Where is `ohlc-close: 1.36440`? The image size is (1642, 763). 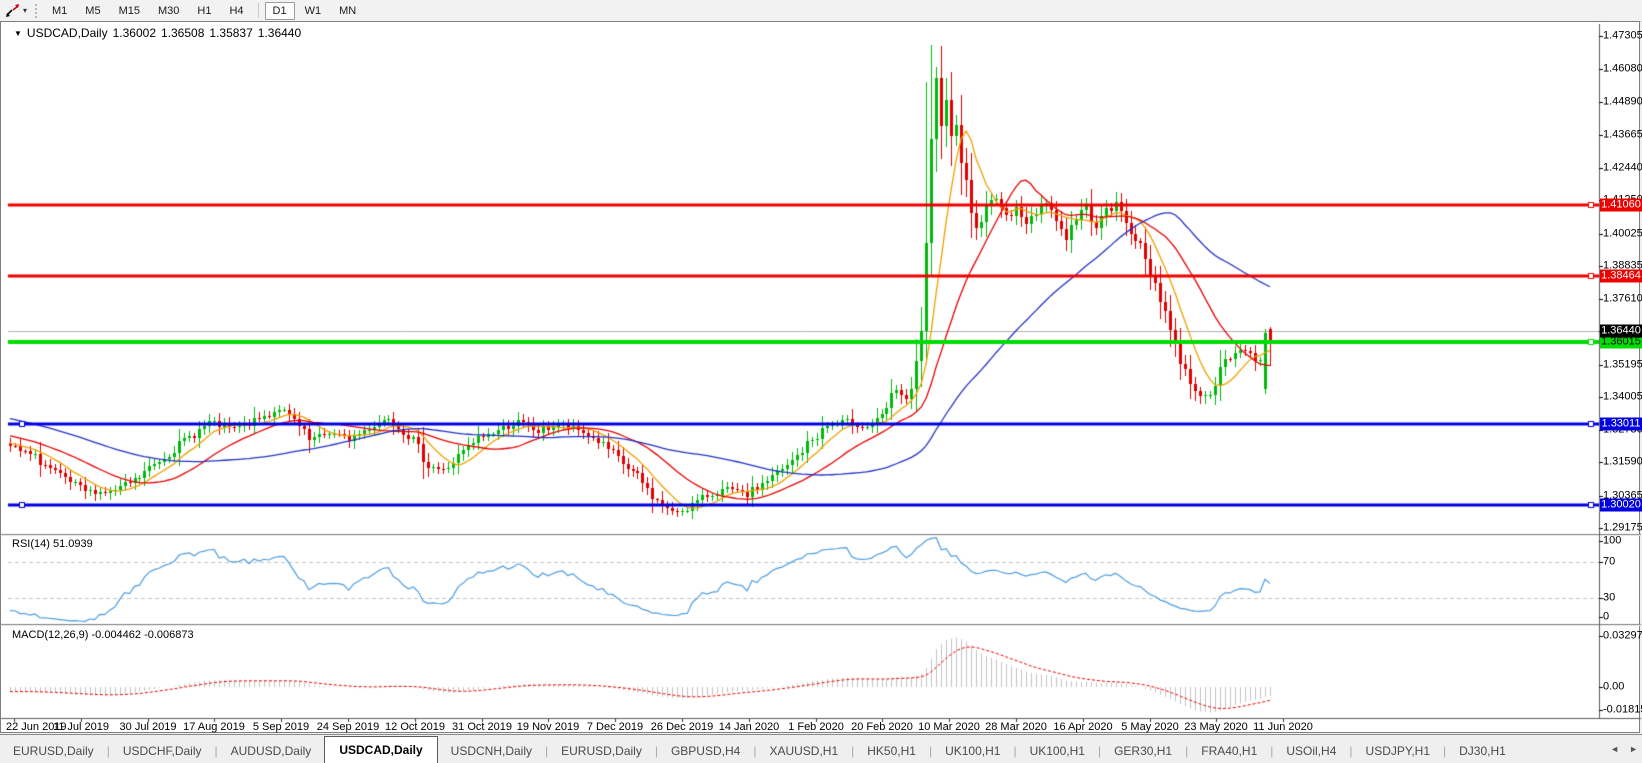
ohlc-close: 1.36440 is located at coordinates (279, 33).